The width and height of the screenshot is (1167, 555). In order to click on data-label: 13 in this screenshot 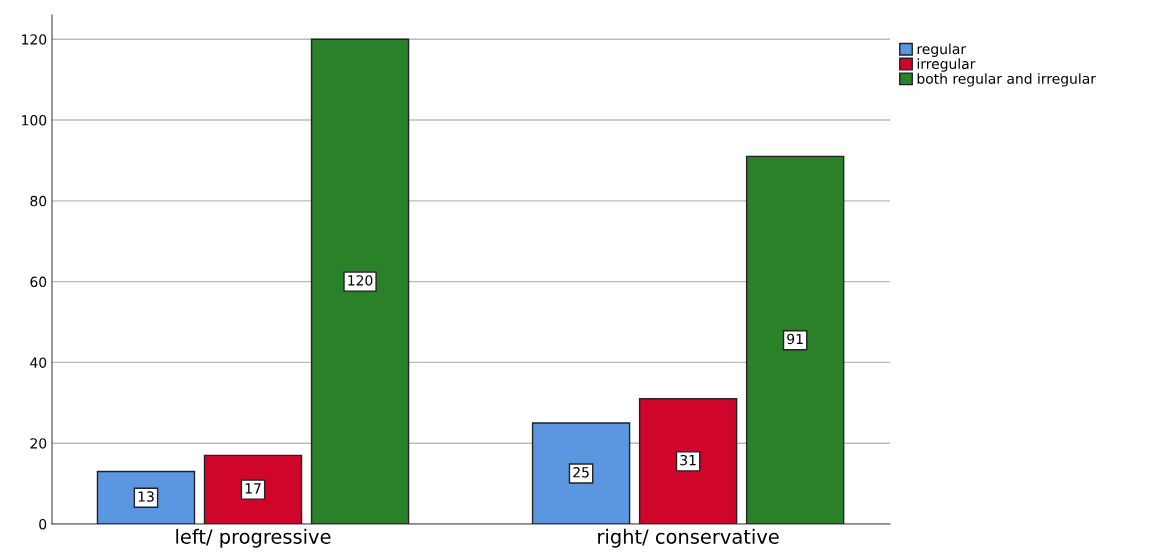, I will do `click(146, 496)`.